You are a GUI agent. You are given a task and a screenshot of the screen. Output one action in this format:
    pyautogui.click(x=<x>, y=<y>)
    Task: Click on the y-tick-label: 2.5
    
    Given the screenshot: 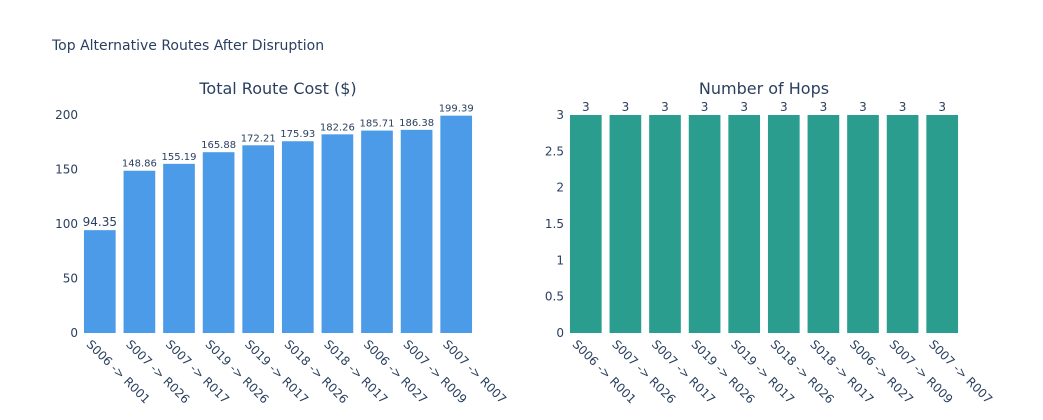 What is the action you would take?
    pyautogui.click(x=554, y=151)
    